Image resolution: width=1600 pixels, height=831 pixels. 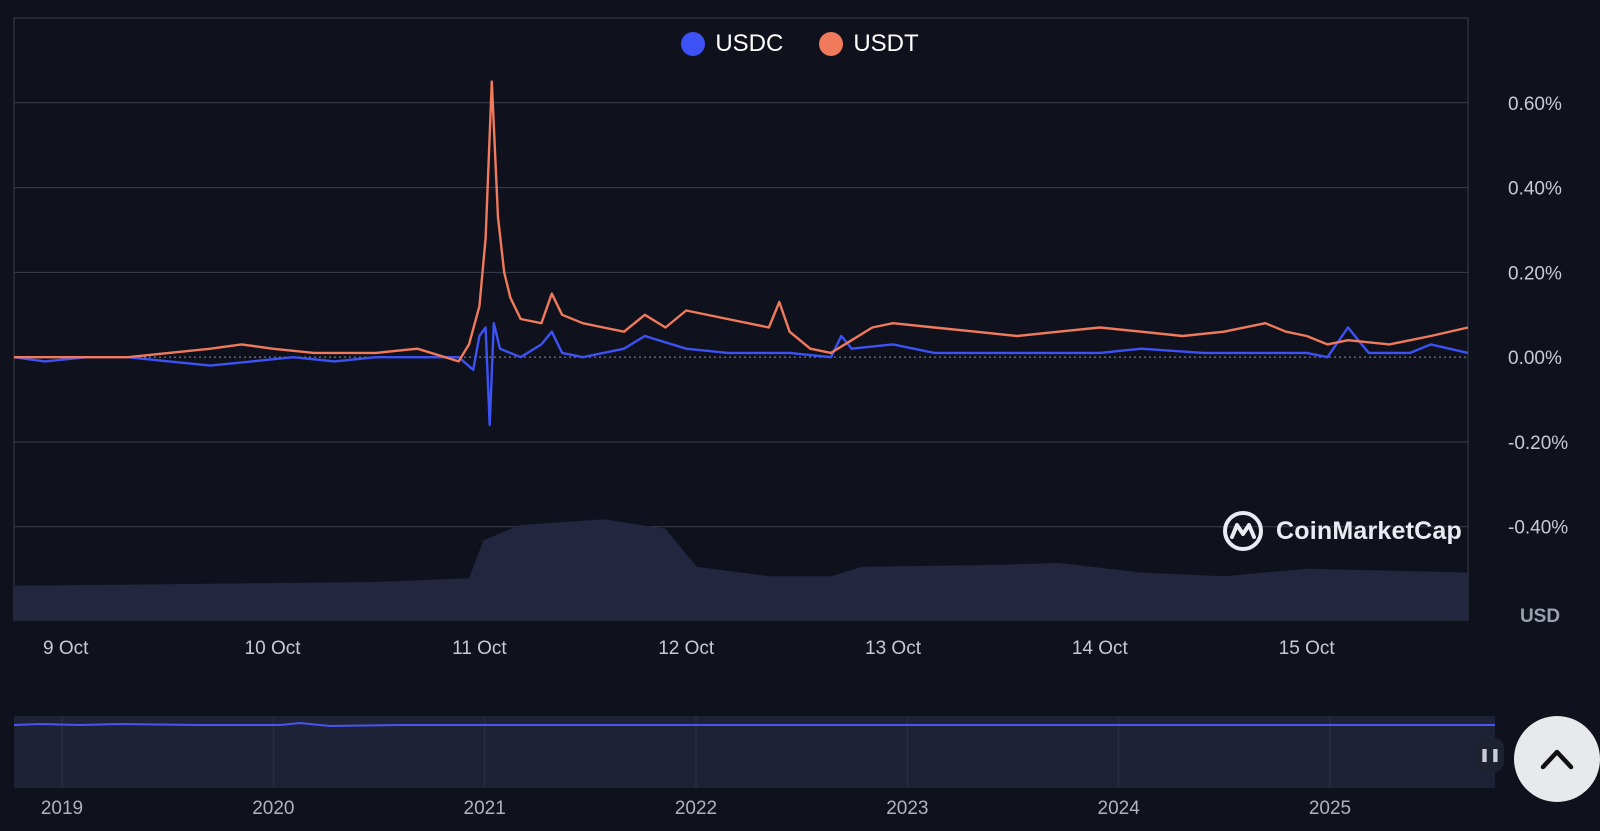 I want to click on navigator-tick-label: 2020, so click(x=273, y=808).